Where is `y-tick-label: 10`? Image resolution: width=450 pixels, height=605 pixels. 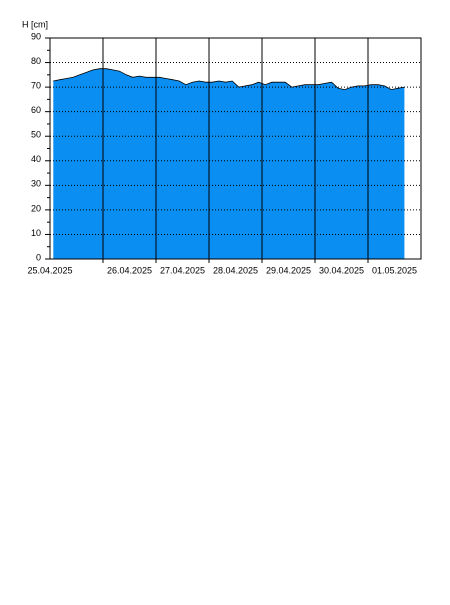 y-tick-label: 10 is located at coordinates (36, 233).